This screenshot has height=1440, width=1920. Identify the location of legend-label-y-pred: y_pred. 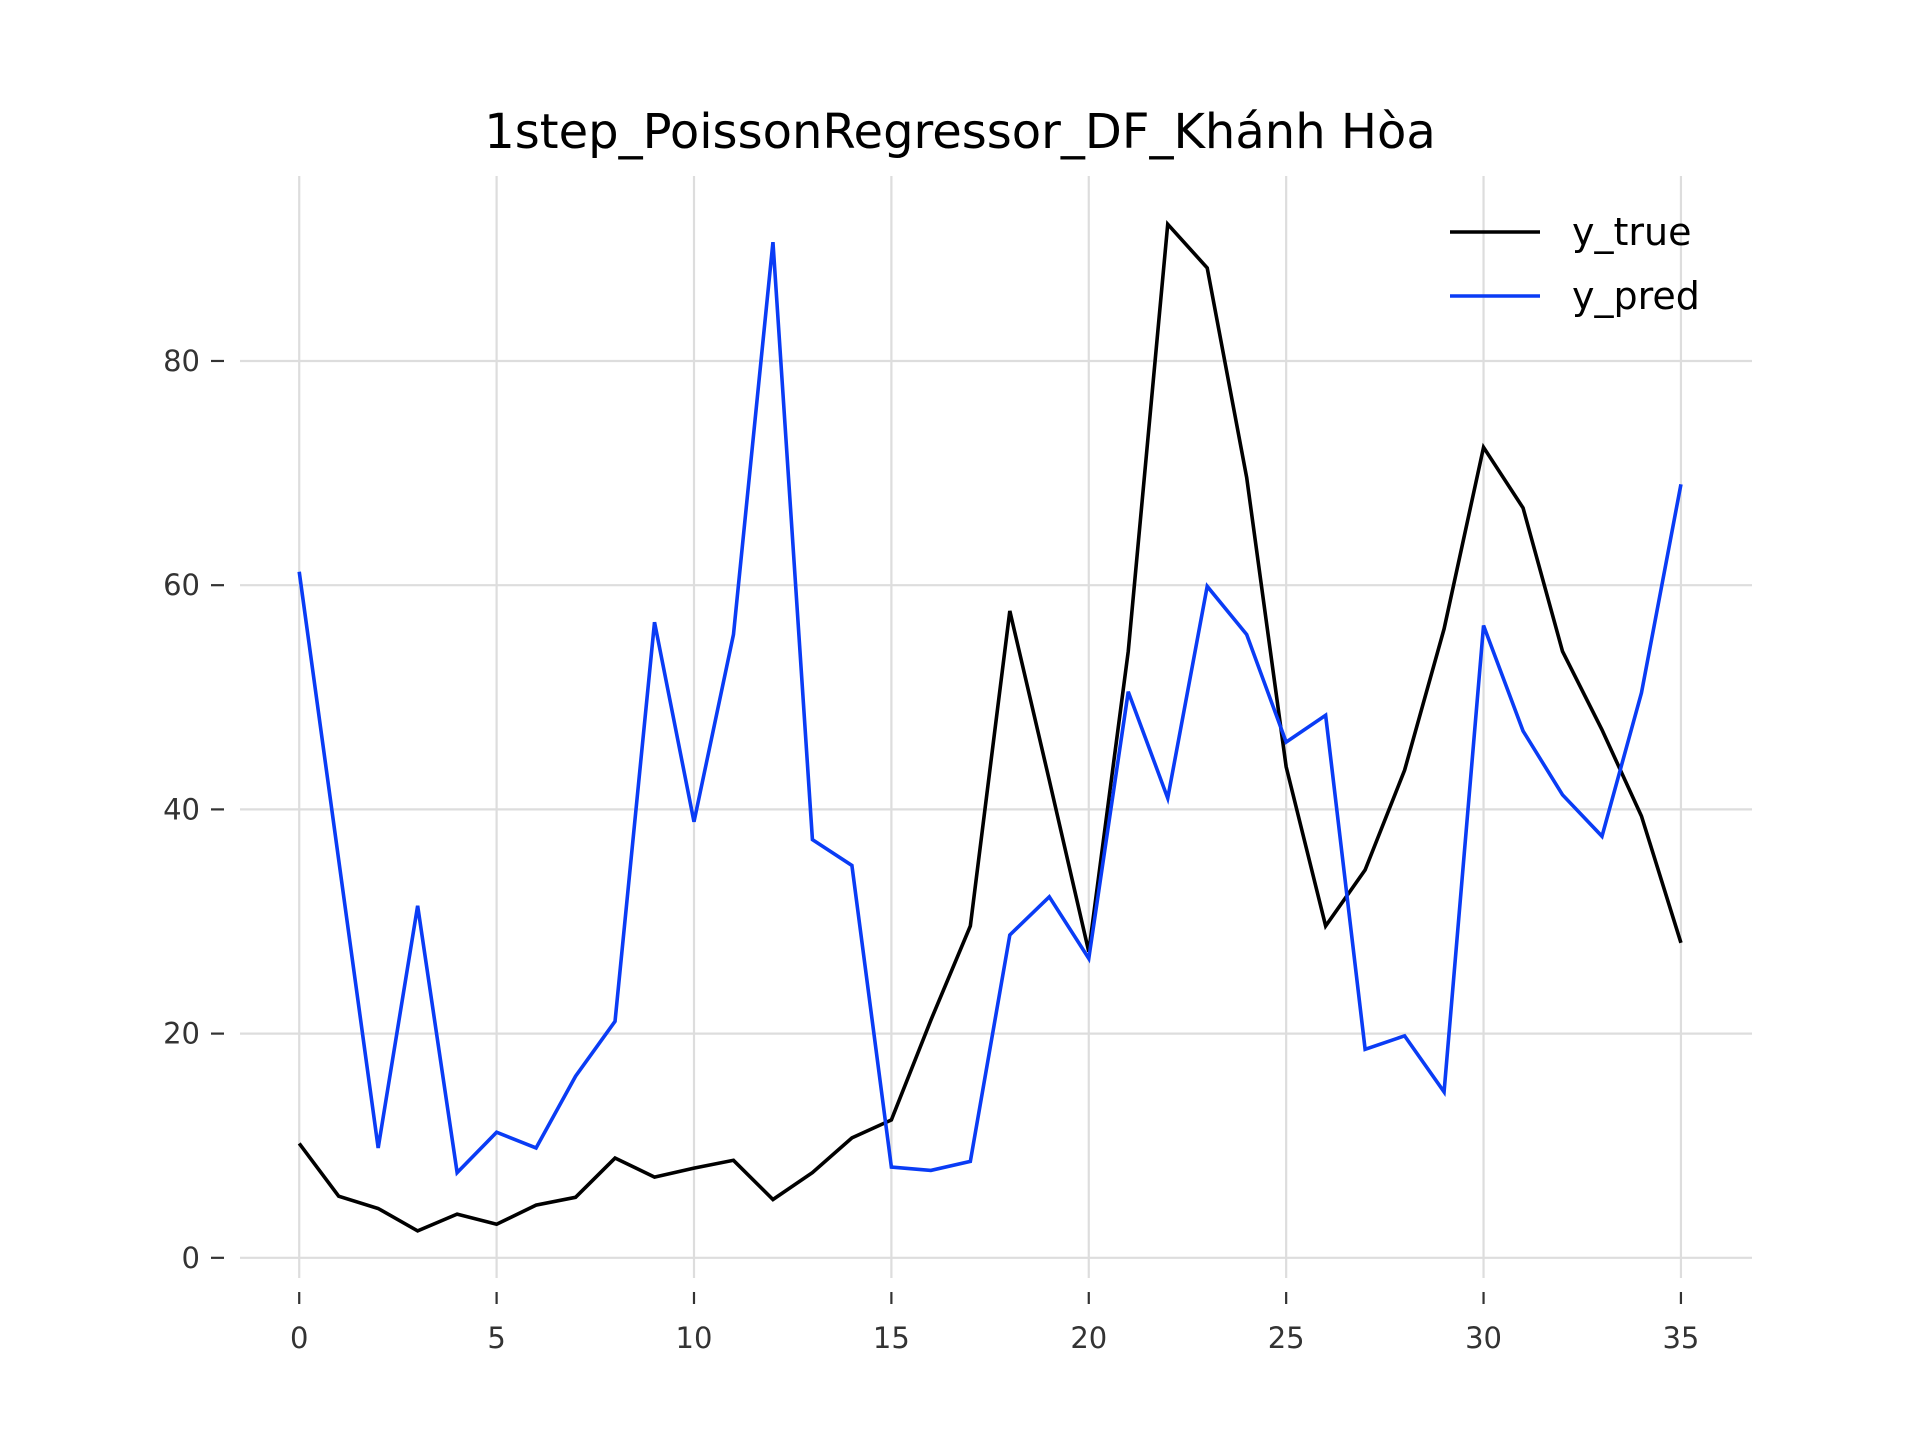
(1636, 296).